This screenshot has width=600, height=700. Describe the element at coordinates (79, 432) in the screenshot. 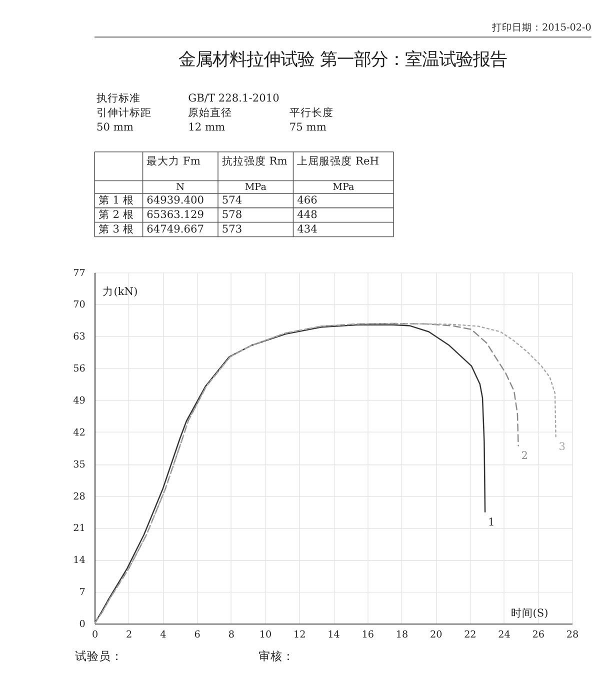

I see `y-tick-label: 42` at that location.